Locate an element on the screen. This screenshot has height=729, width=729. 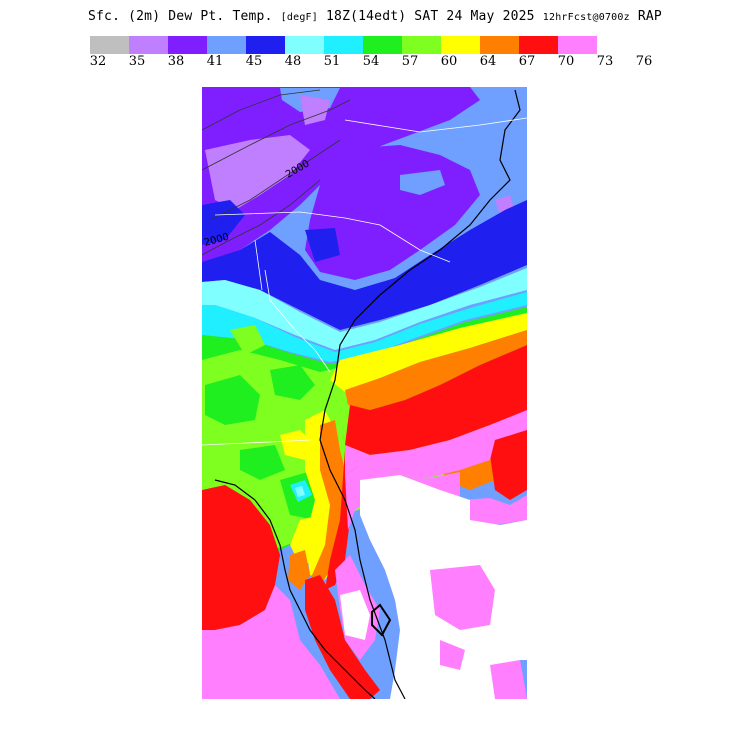
legend-tick-label: 76 is located at coordinates (644, 61).